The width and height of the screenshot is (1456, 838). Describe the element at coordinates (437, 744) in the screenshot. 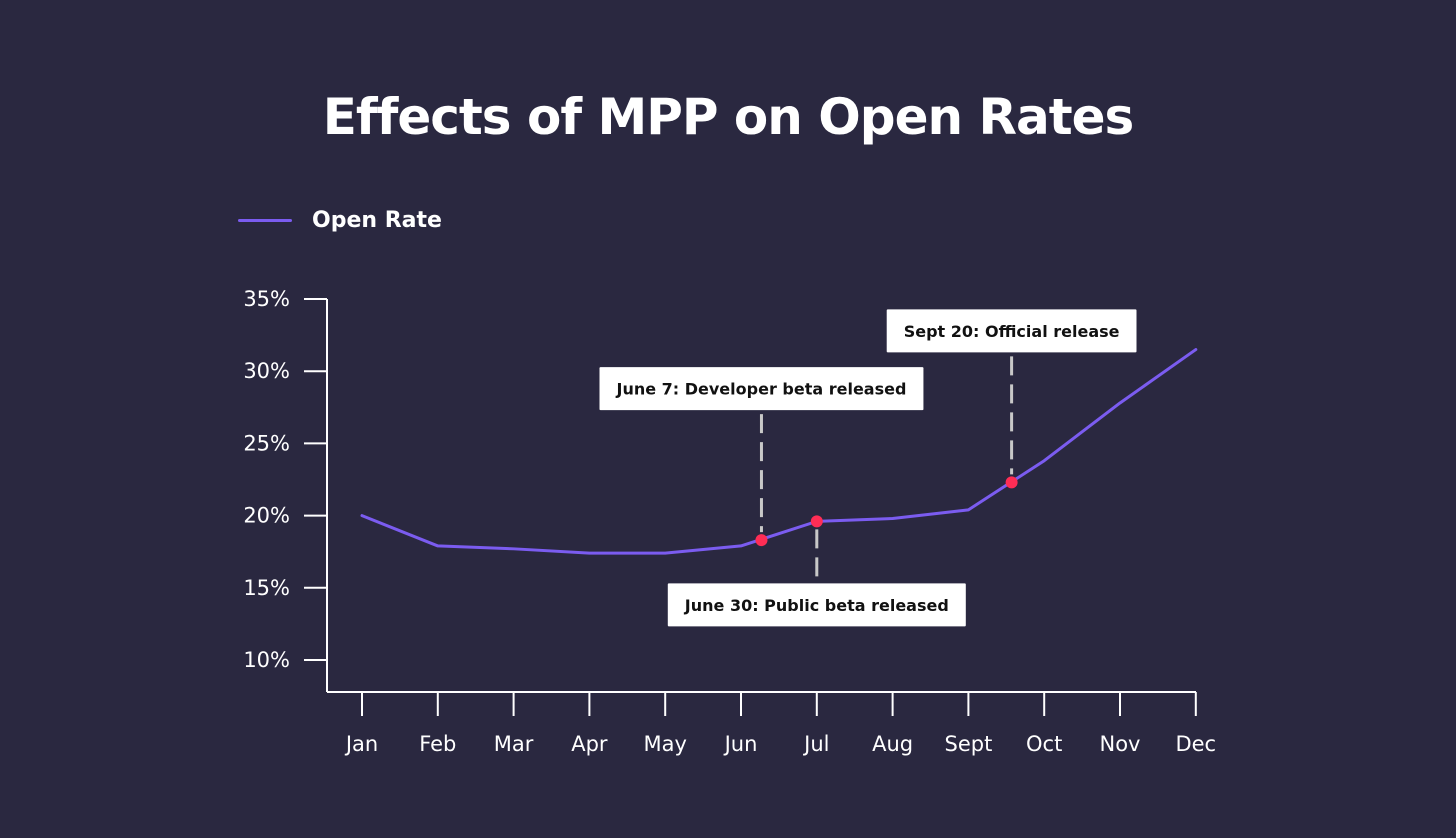

I see `x-tick-label: Feb` at that location.